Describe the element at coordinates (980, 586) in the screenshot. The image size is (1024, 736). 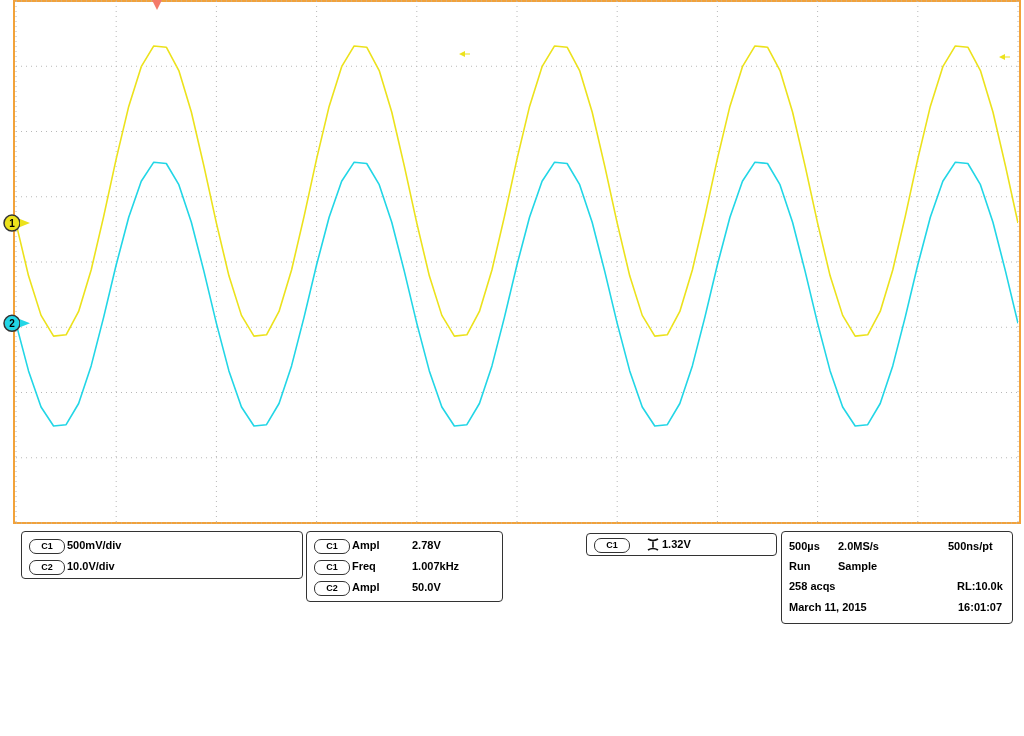
I see `text: RL:10.0k` at that location.